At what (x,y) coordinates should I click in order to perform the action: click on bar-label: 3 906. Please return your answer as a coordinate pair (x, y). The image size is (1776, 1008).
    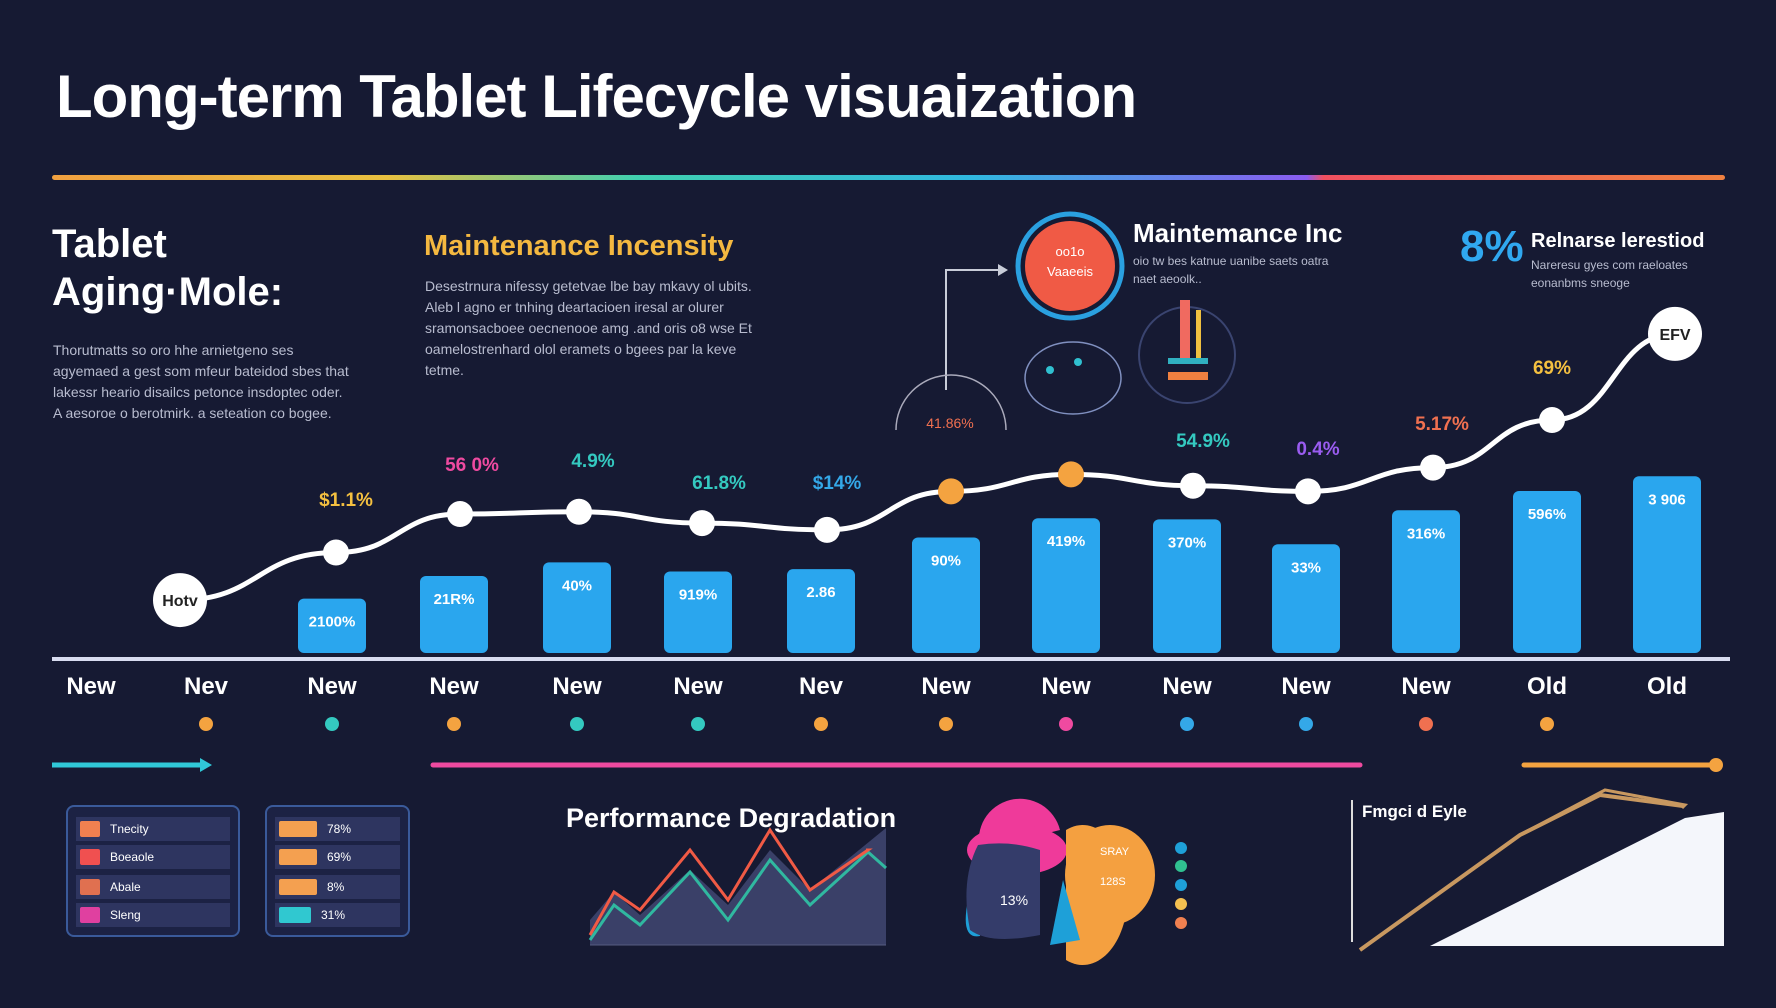
    Looking at the image, I should click on (1667, 499).